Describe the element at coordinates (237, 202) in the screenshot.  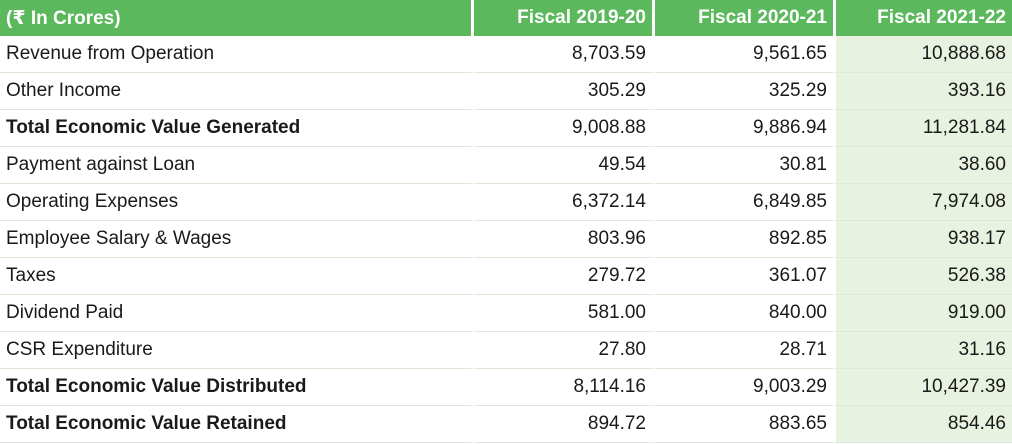
I see `row-label: Operating Expenses` at that location.